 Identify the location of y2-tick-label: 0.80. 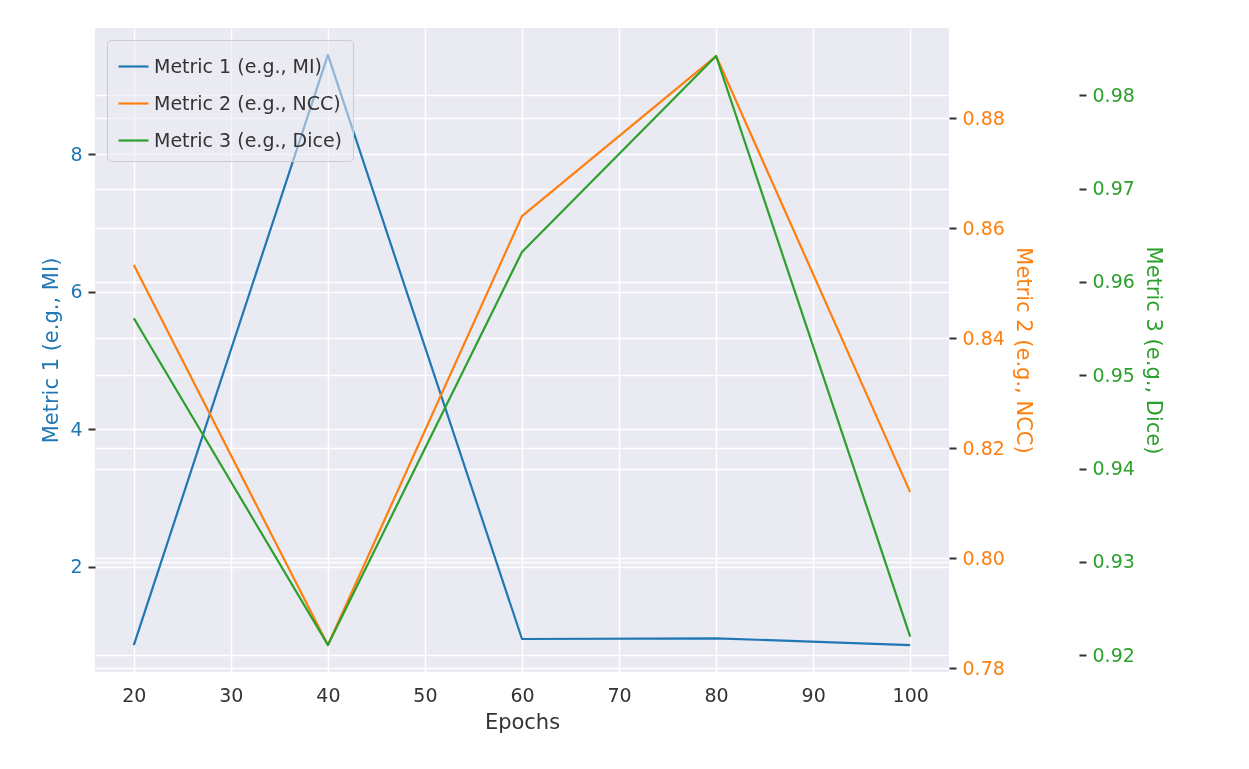
(983, 557).